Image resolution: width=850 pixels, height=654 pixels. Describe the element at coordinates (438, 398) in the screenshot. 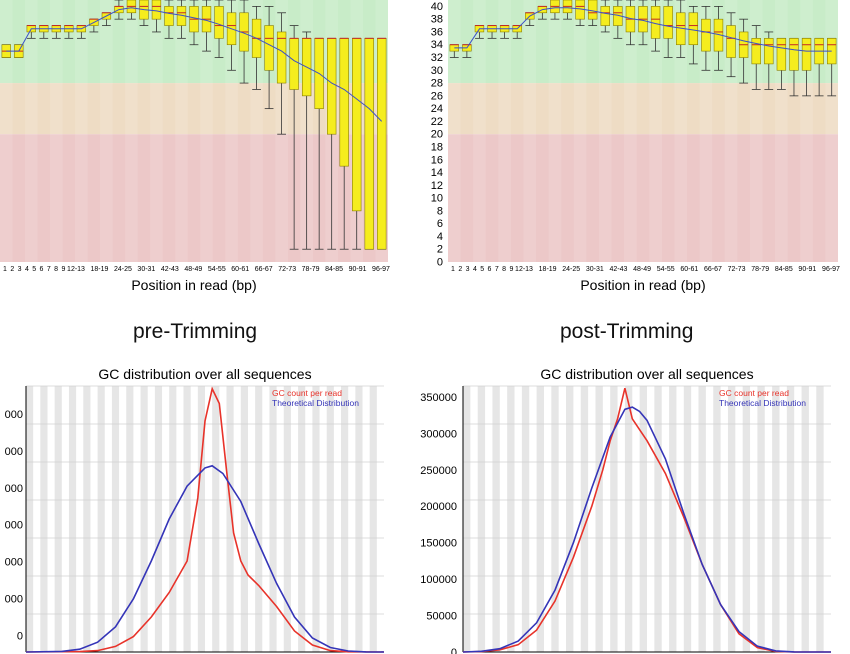

I see `y-tick-label: 350000` at that location.